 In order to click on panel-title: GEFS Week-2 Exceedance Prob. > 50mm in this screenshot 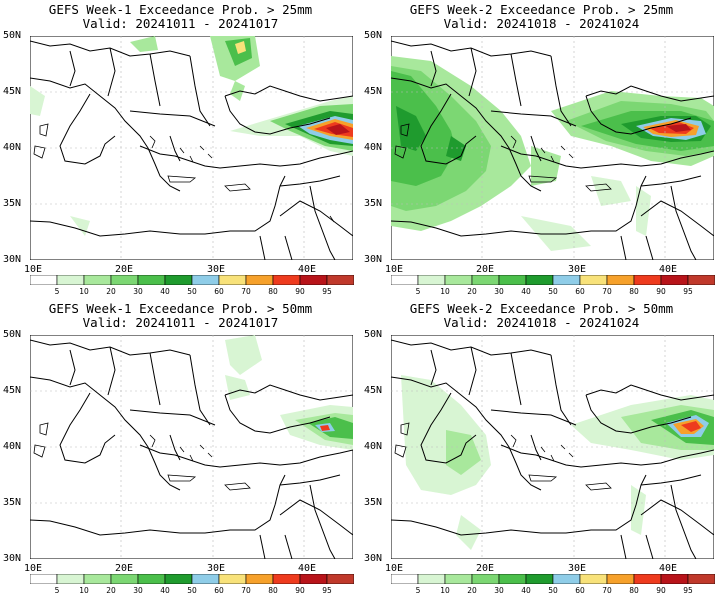, I will do `click(541, 308)`.